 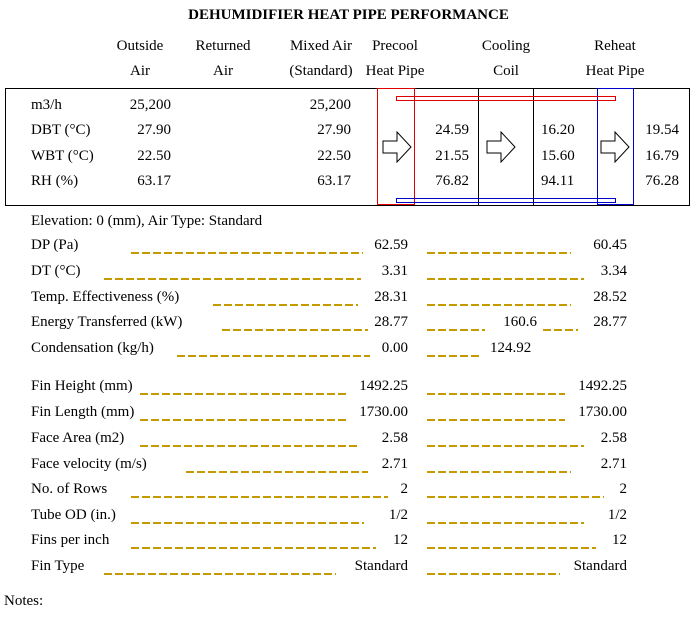 What do you see at coordinates (321, 71) in the screenshot?
I see `header-line2: (Standard)` at bounding box center [321, 71].